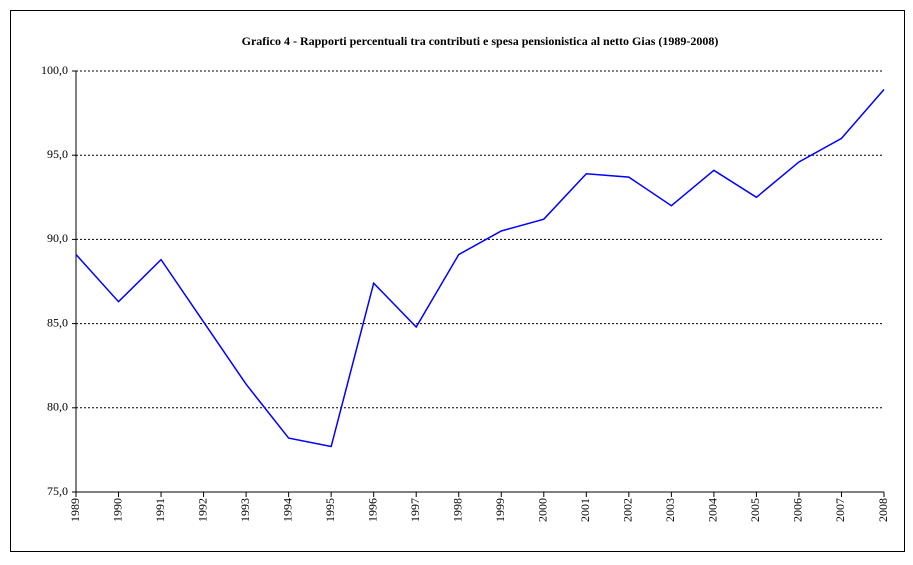 The height and width of the screenshot is (565, 913). Describe the element at coordinates (57, 238) in the screenshot. I see `y-tick-label: 90,0` at that location.